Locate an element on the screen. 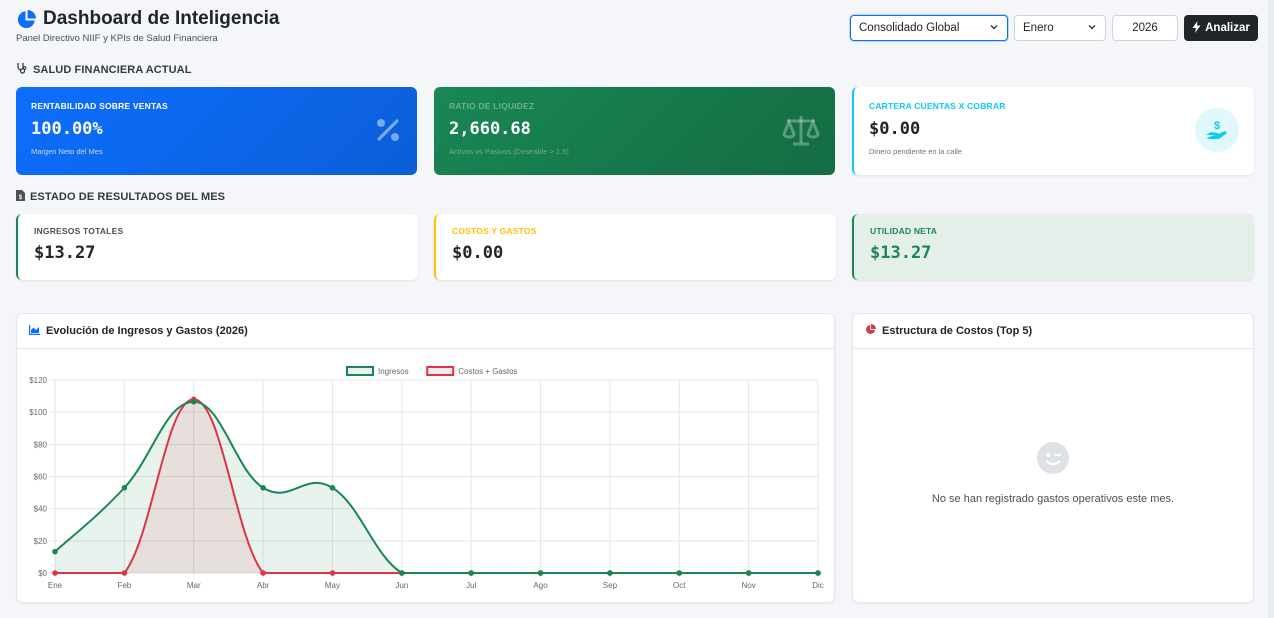  evolution-card-header: Evolución de Ingresos y Gastos (2026) is located at coordinates (425, 331).